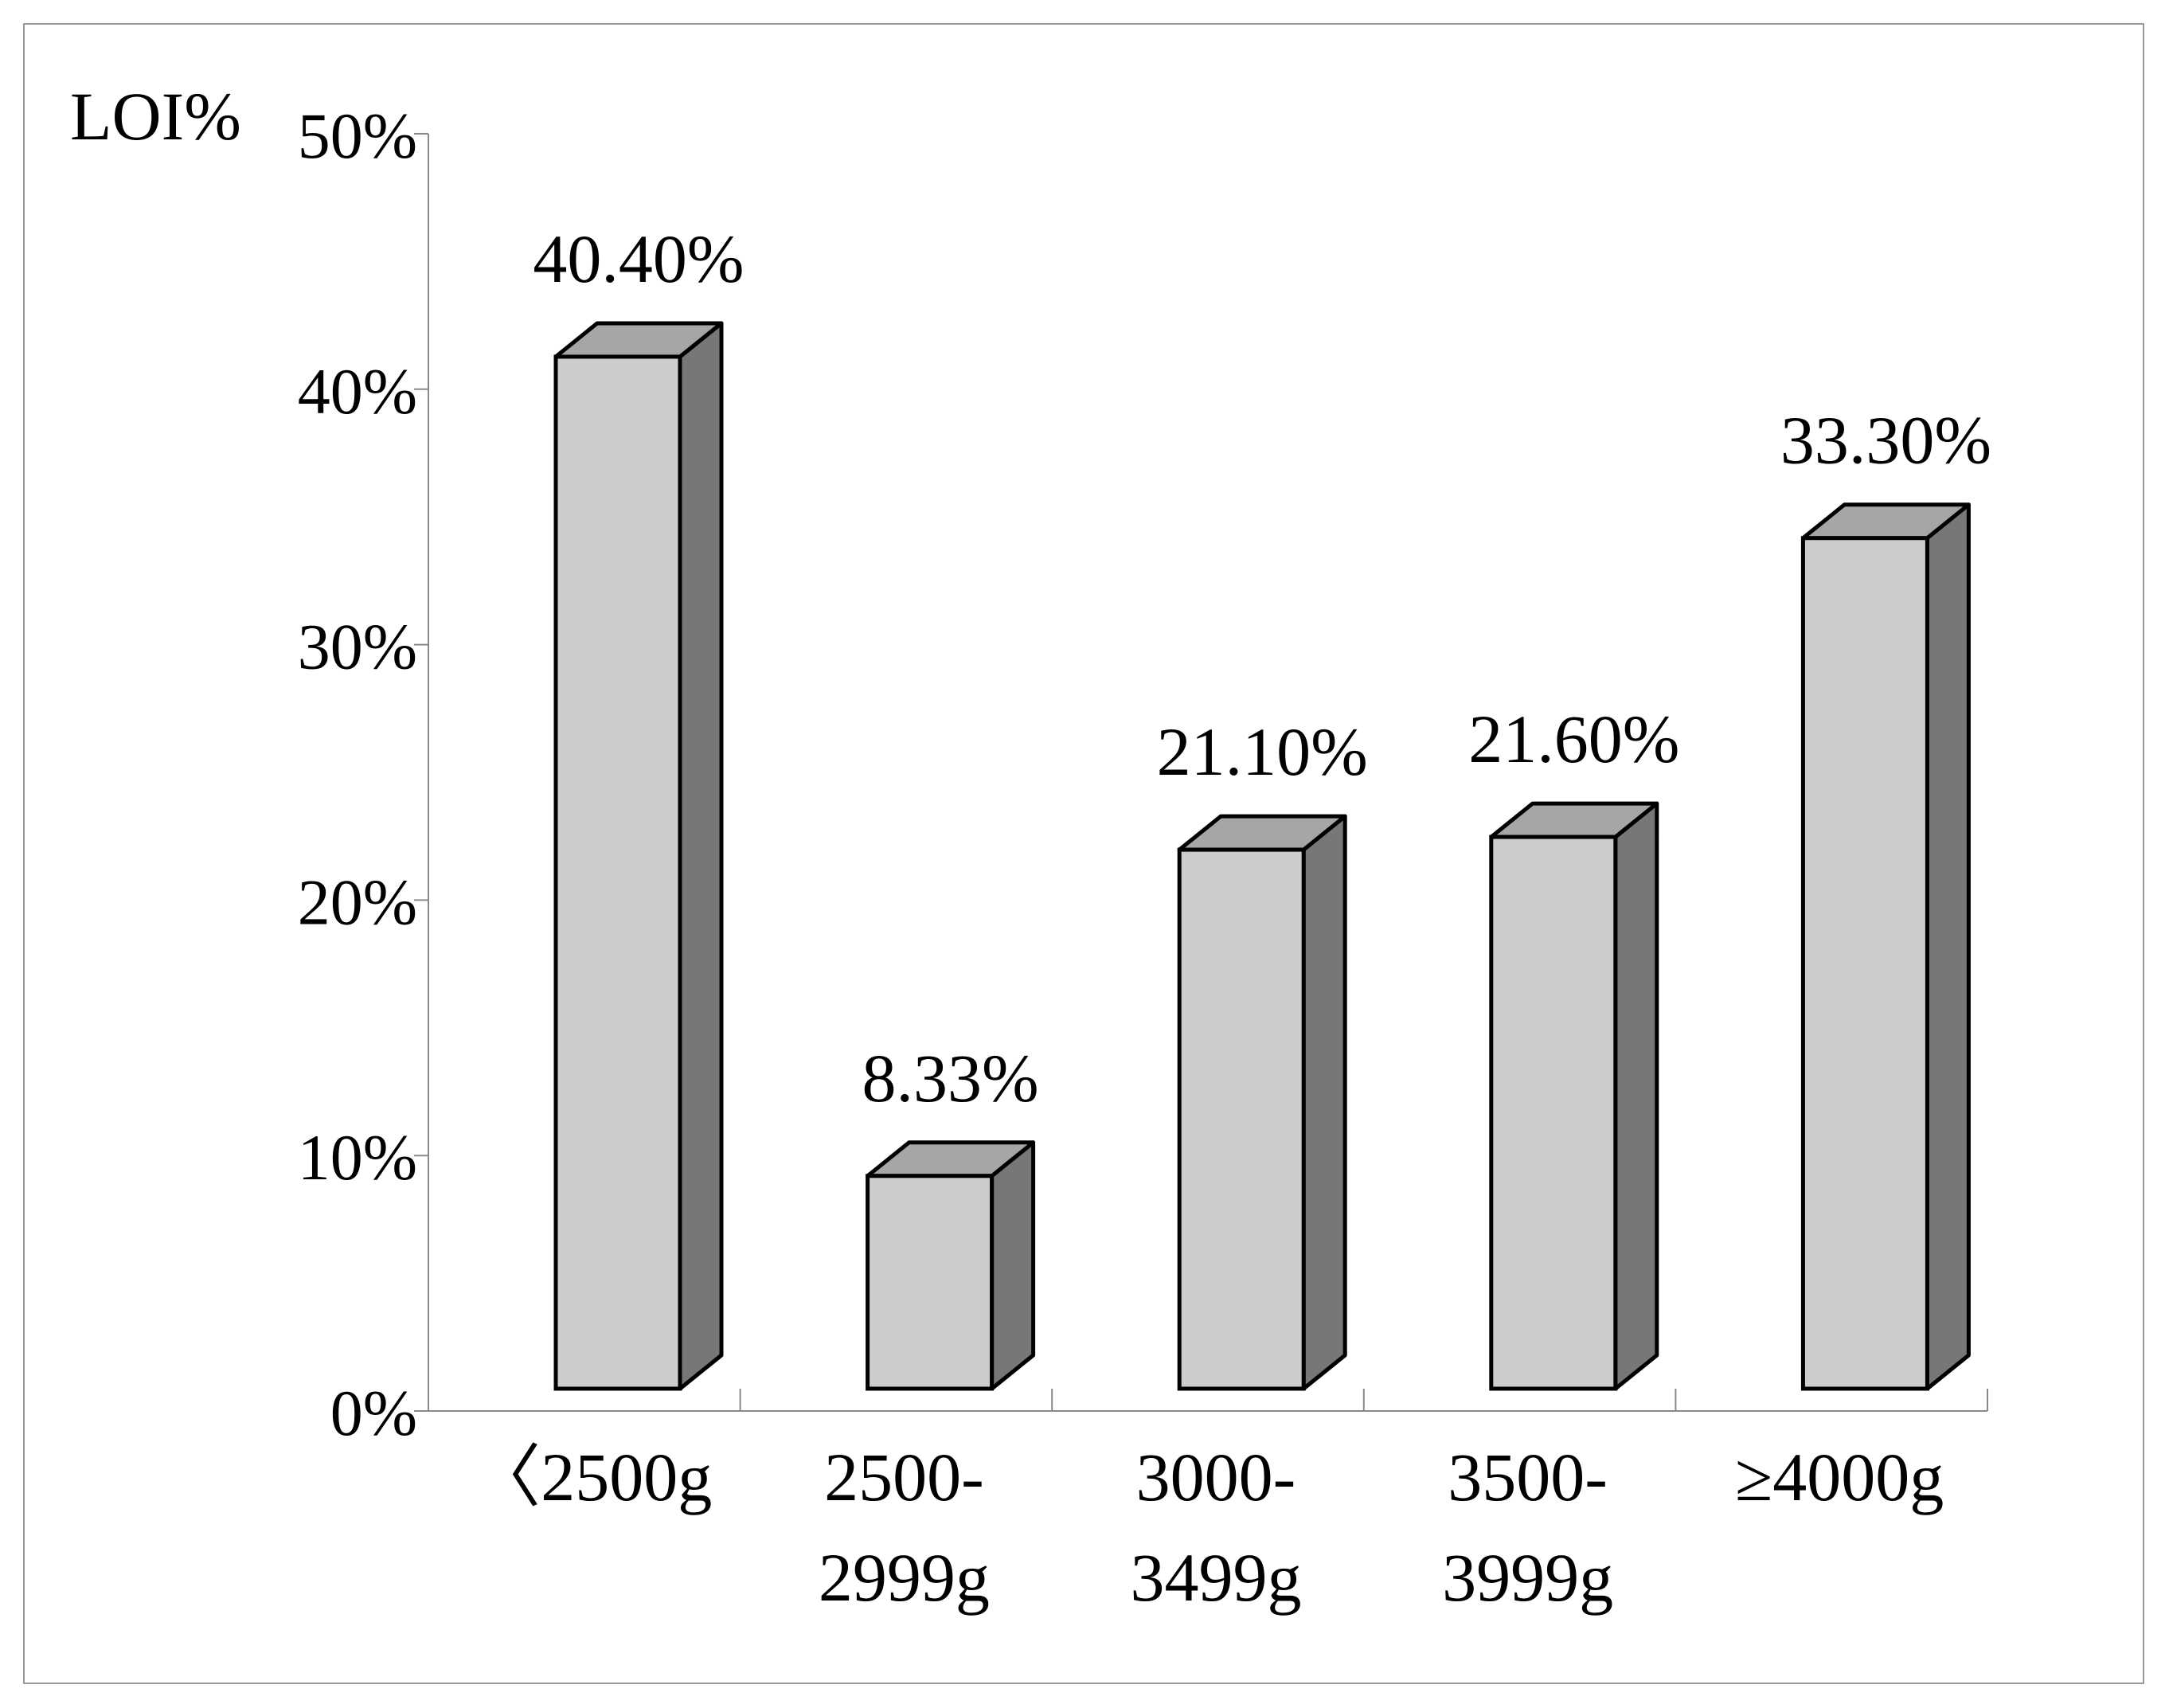  Describe the element at coordinates (1528, 1527) in the screenshot. I see `x-tick-label: 3500- 3999g` at that location.